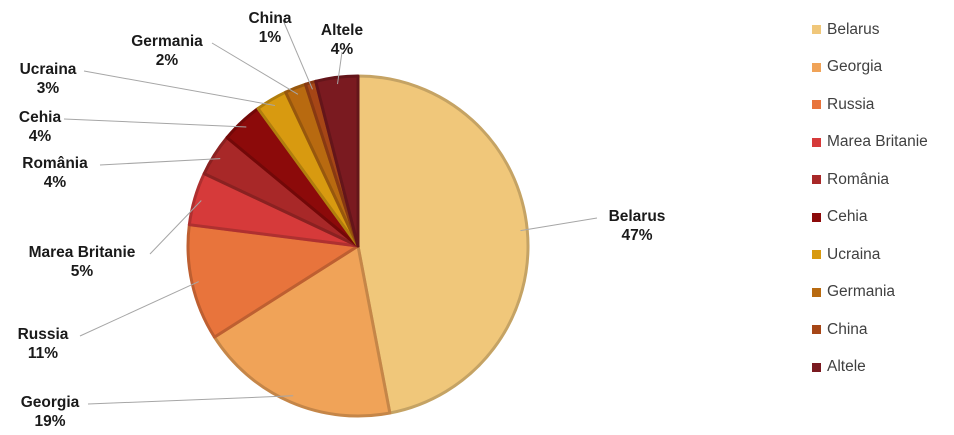  What do you see at coordinates (443, 244) in the screenshot?
I see `pie-slice-belarus` at bounding box center [443, 244].